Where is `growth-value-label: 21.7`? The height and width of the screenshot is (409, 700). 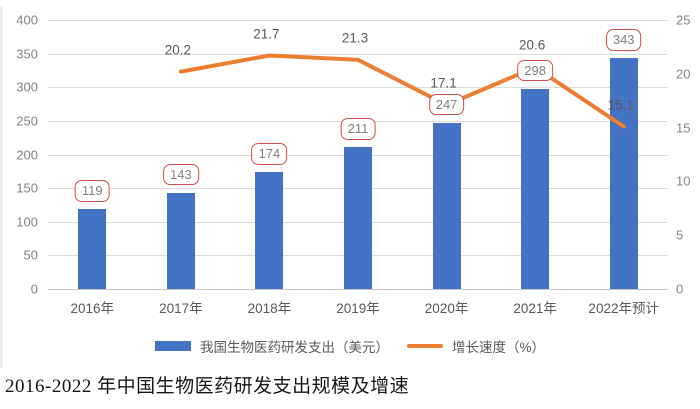
growth-value-label: 21.7 is located at coordinates (266, 33).